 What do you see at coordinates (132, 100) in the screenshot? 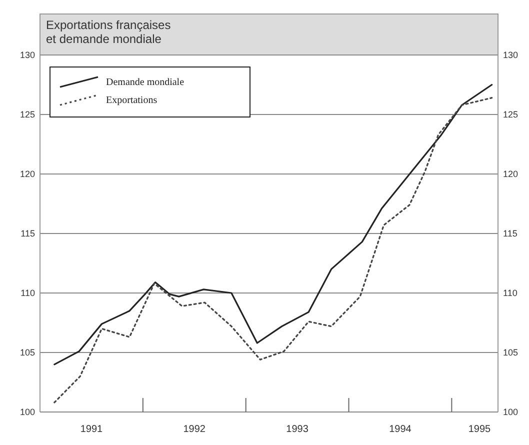
I see `legend-label: Exportations` at bounding box center [132, 100].